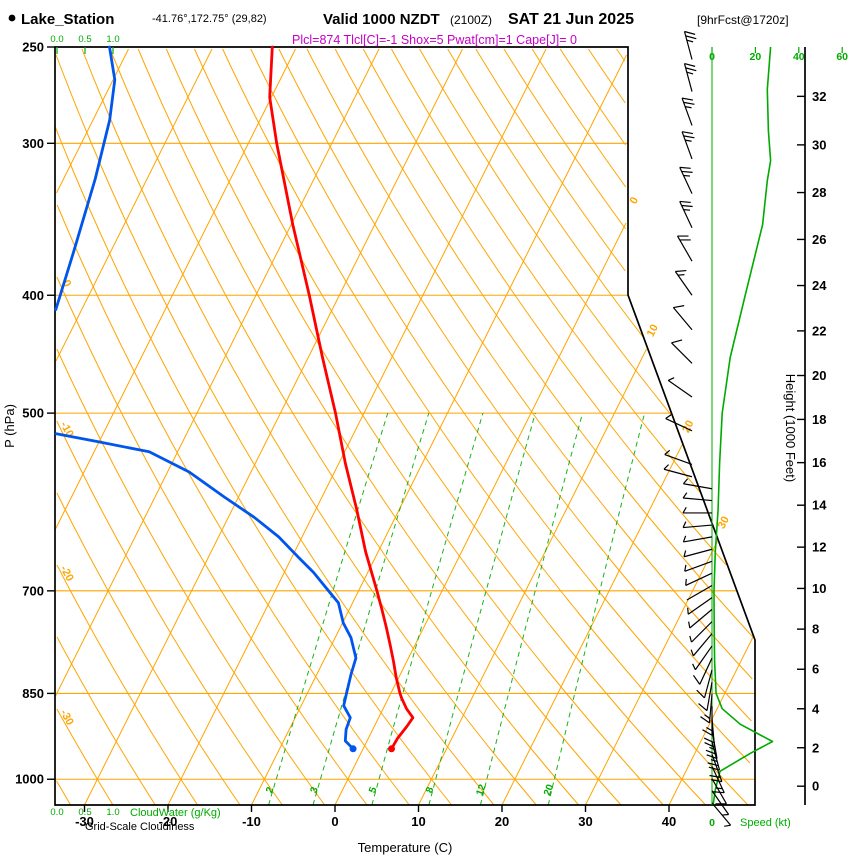 The image size is (850, 860). What do you see at coordinates (743, 20) in the screenshot?
I see `forecast-tag: [9hrFcst@1720z]` at bounding box center [743, 20].